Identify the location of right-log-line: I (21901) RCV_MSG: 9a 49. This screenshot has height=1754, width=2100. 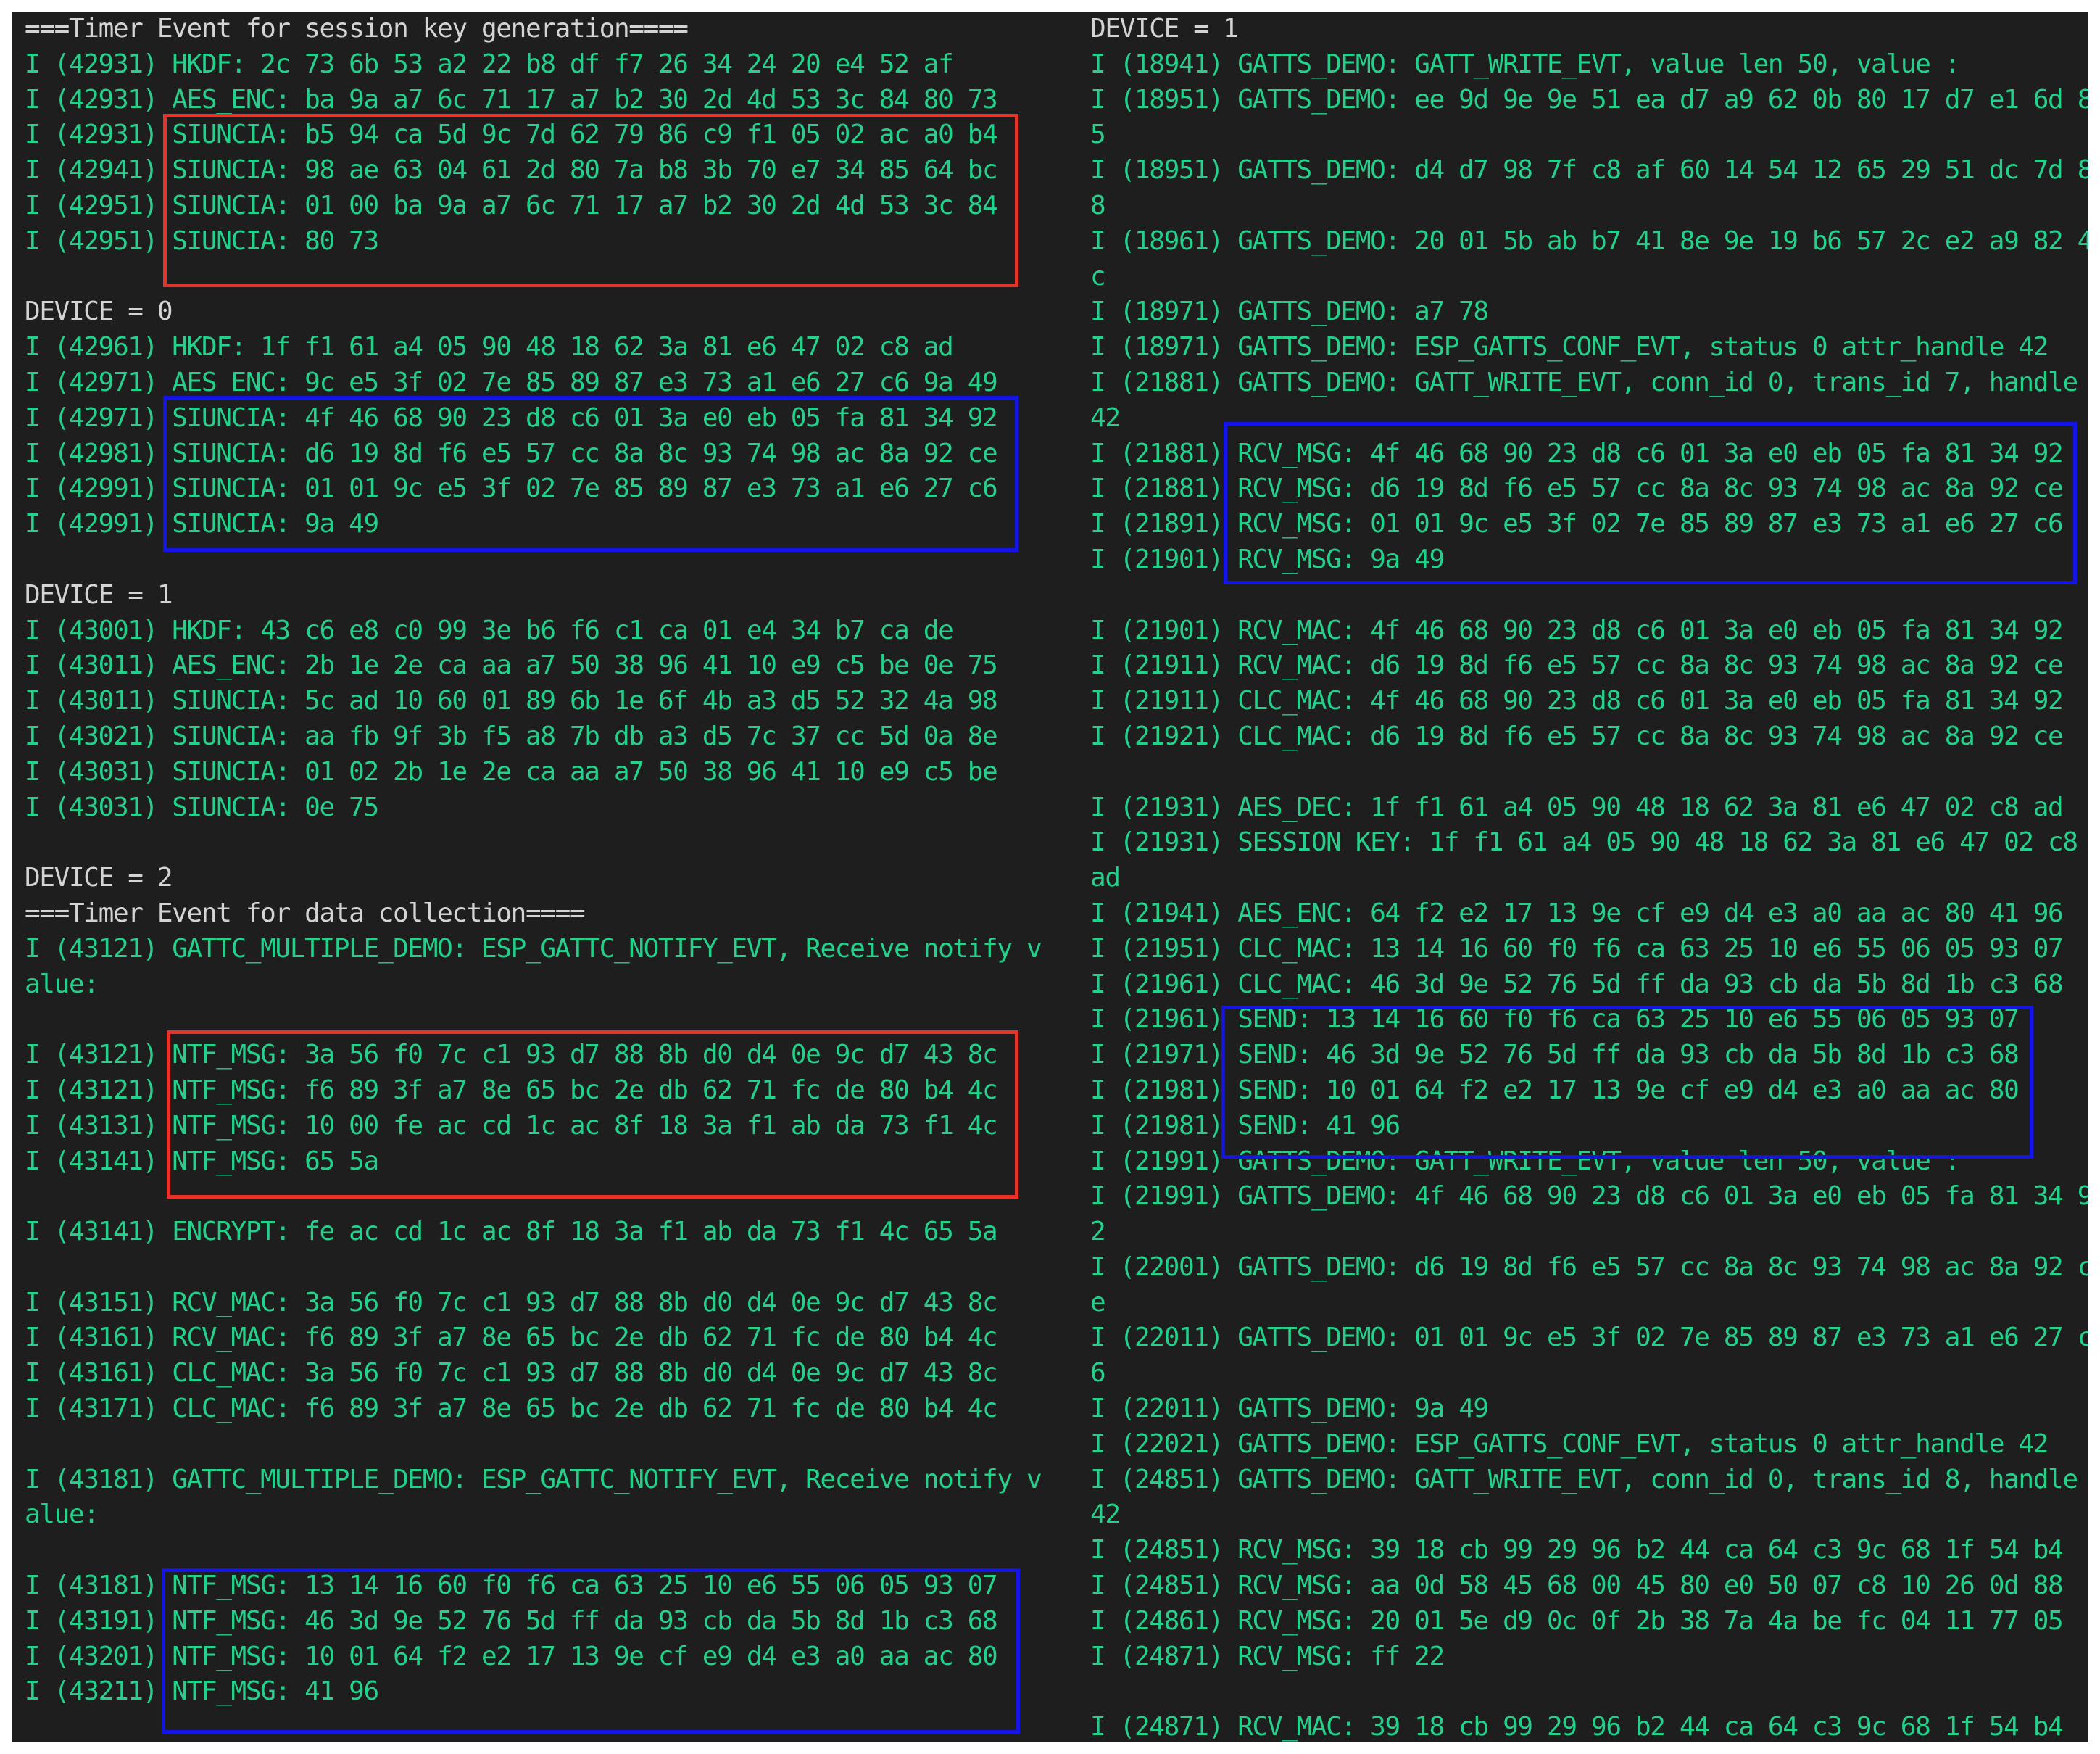
(1267, 559).